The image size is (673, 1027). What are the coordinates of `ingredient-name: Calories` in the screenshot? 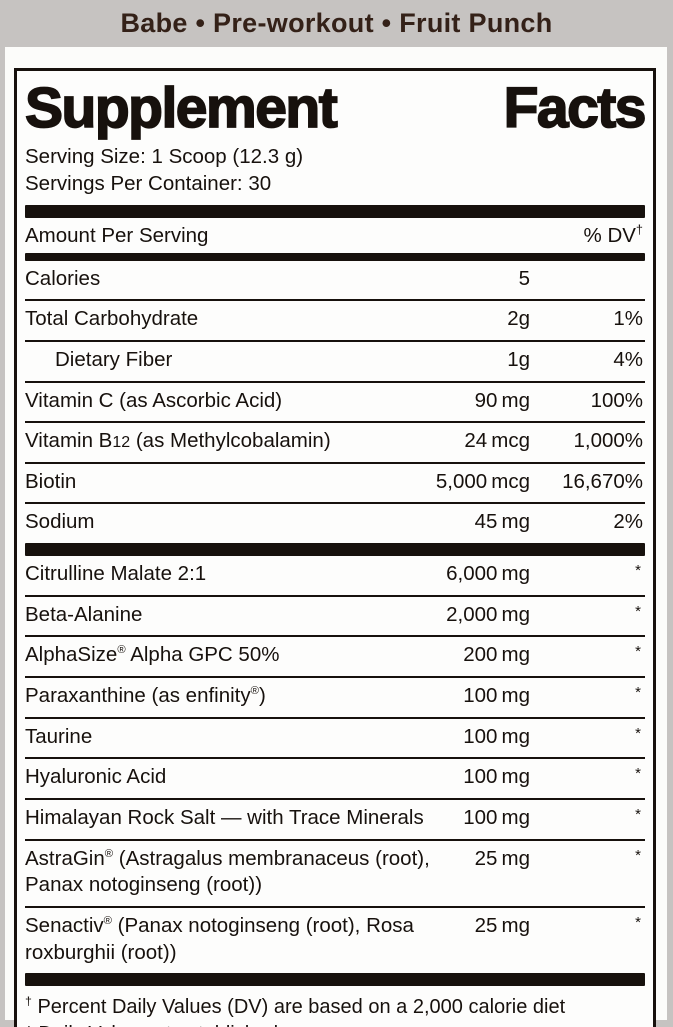 It's located at (63, 278).